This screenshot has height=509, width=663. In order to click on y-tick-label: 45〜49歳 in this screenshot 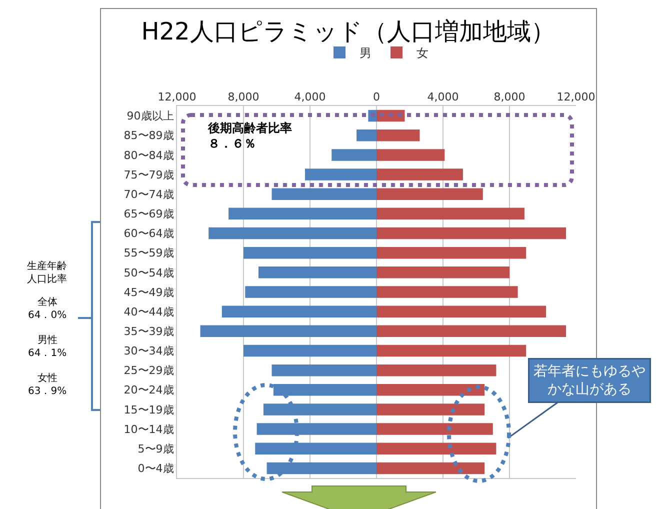, I will do `click(149, 292)`.